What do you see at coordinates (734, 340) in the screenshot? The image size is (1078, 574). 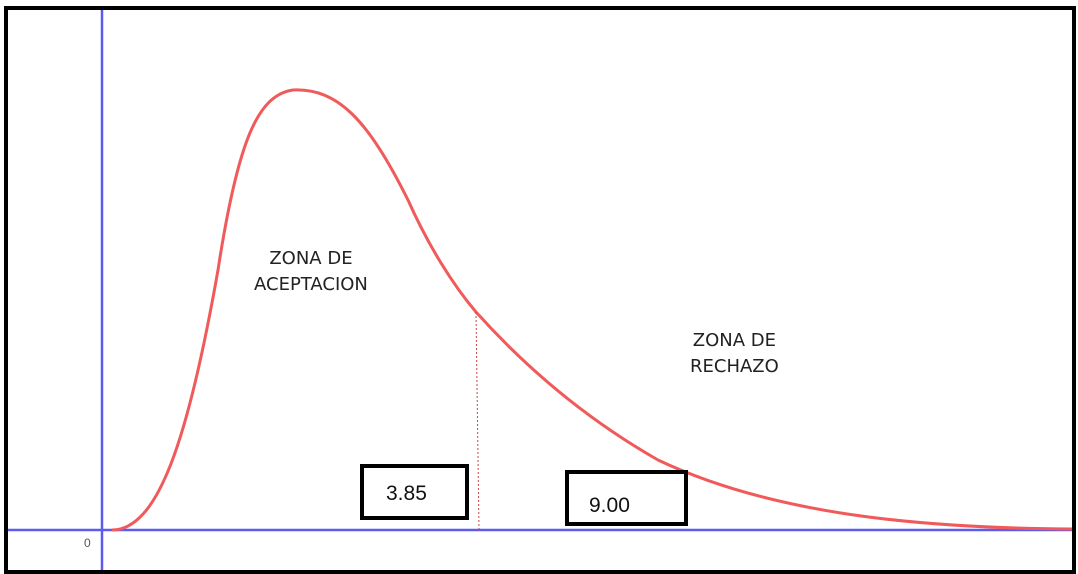 I see `rejection-zone-line-1: ZONA DE` at bounding box center [734, 340].